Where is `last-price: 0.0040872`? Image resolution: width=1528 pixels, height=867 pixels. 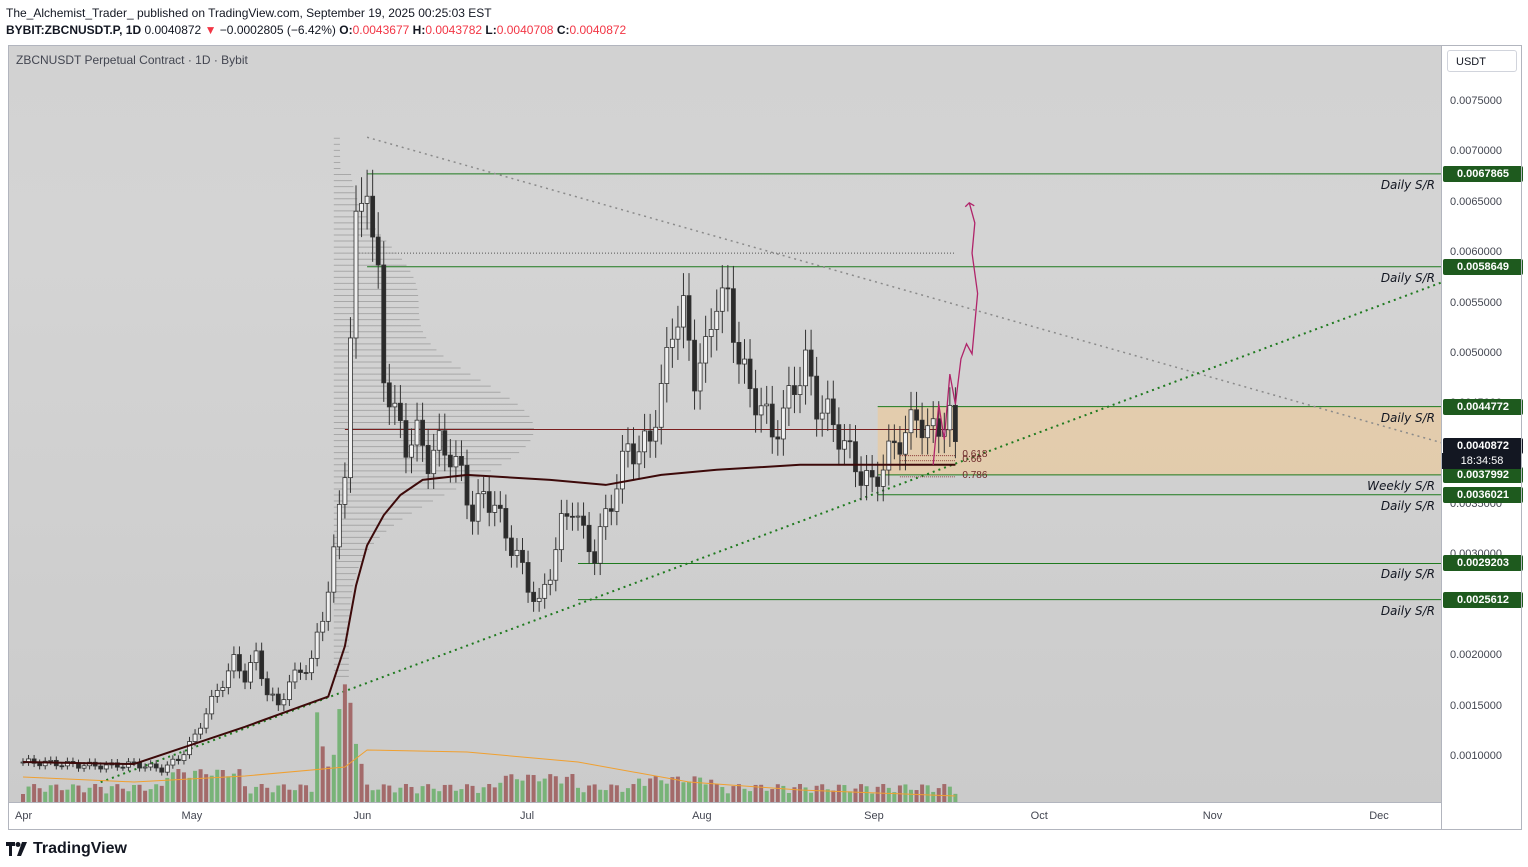 last-price: 0.0040872 is located at coordinates (173, 30).